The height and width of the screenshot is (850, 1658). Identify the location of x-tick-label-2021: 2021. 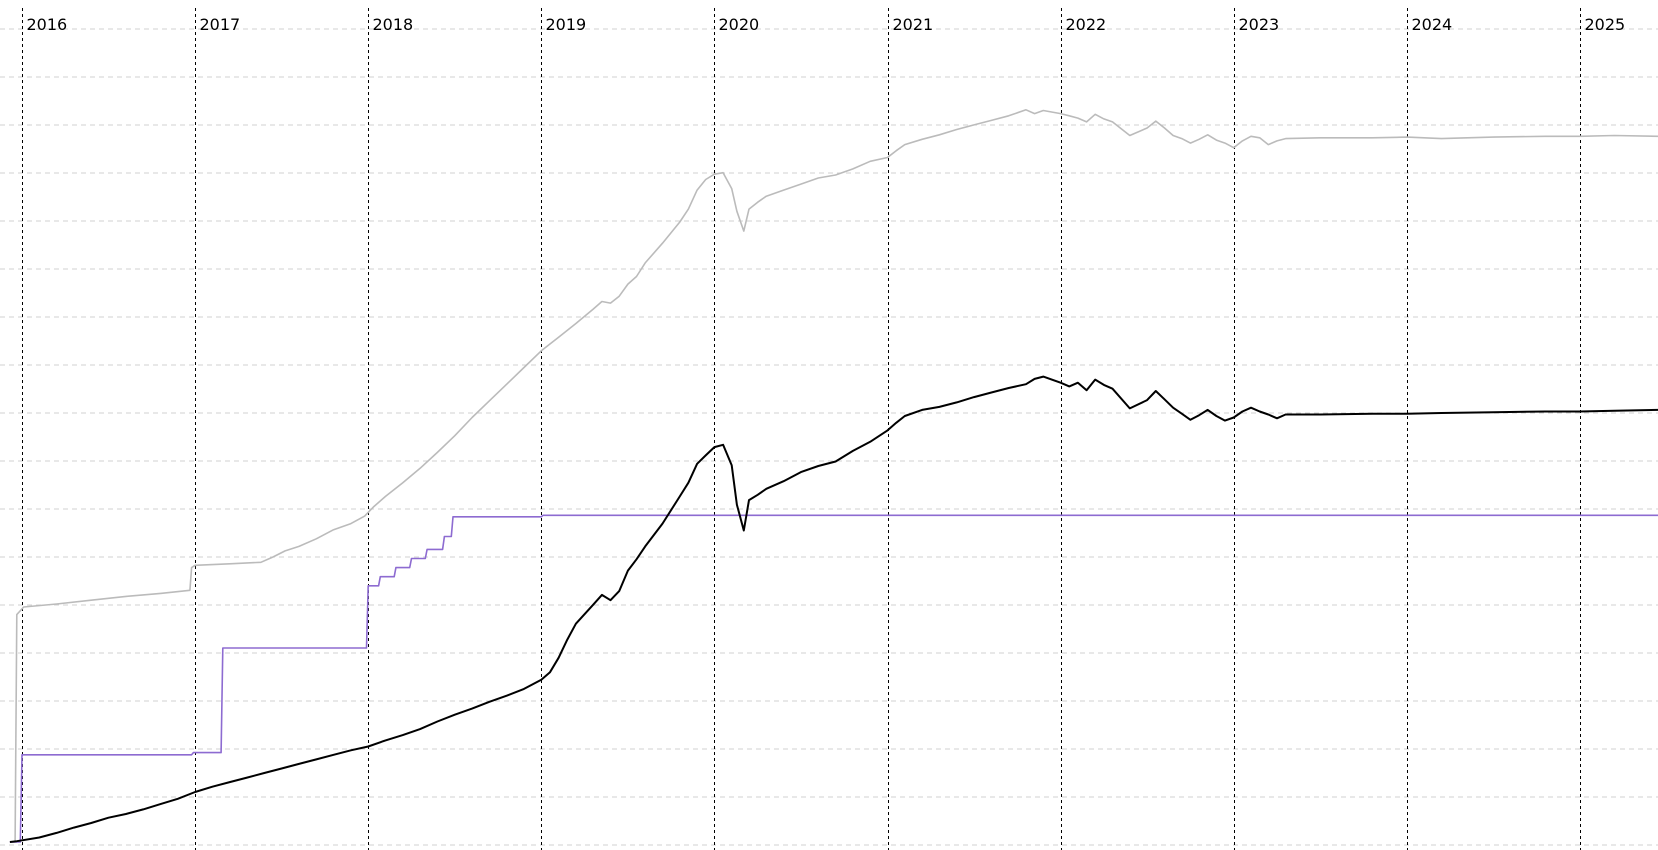
(913, 24).